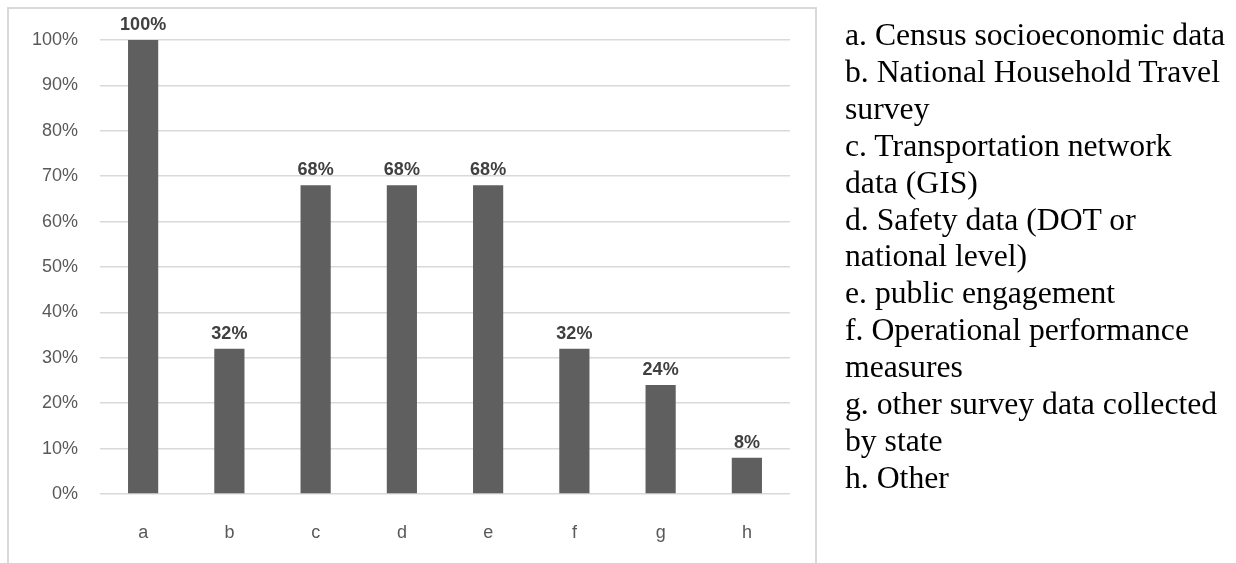 The width and height of the screenshot is (1236, 563). Describe the element at coordinates (1009, 164) in the screenshot. I see `text: c. Transportation network data (GIS)` at that location.